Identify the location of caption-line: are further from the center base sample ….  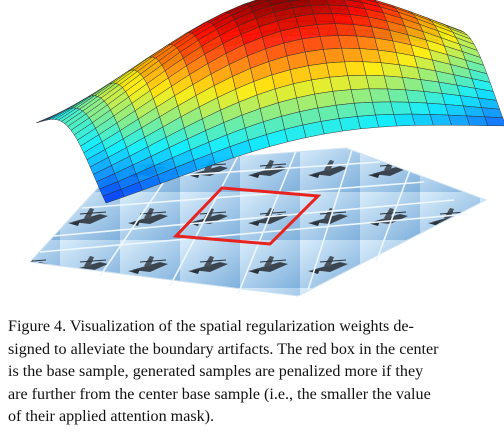
(219, 394).